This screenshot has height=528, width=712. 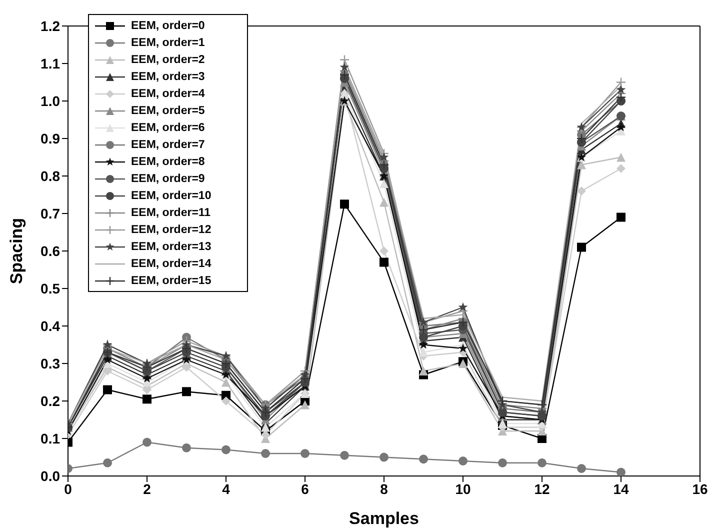 What do you see at coordinates (168, 42) in the screenshot?
I see `legend-label: EEM, order=1` at bounding box center [168, 42].